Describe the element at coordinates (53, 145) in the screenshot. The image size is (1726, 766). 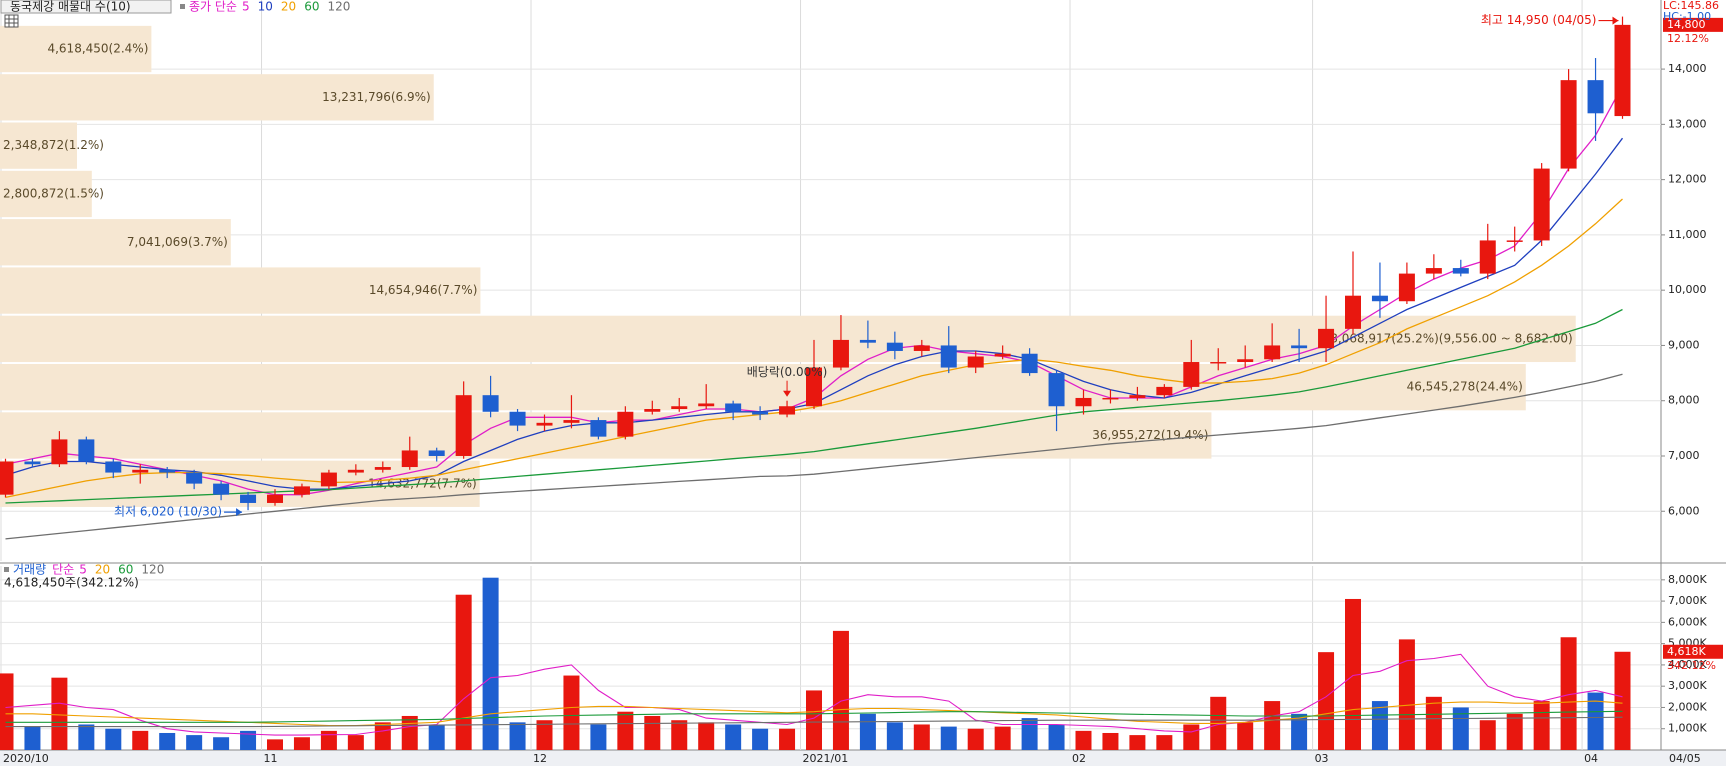
I see `volume-profile-label: 2,348,872(1.2%)` at that location.